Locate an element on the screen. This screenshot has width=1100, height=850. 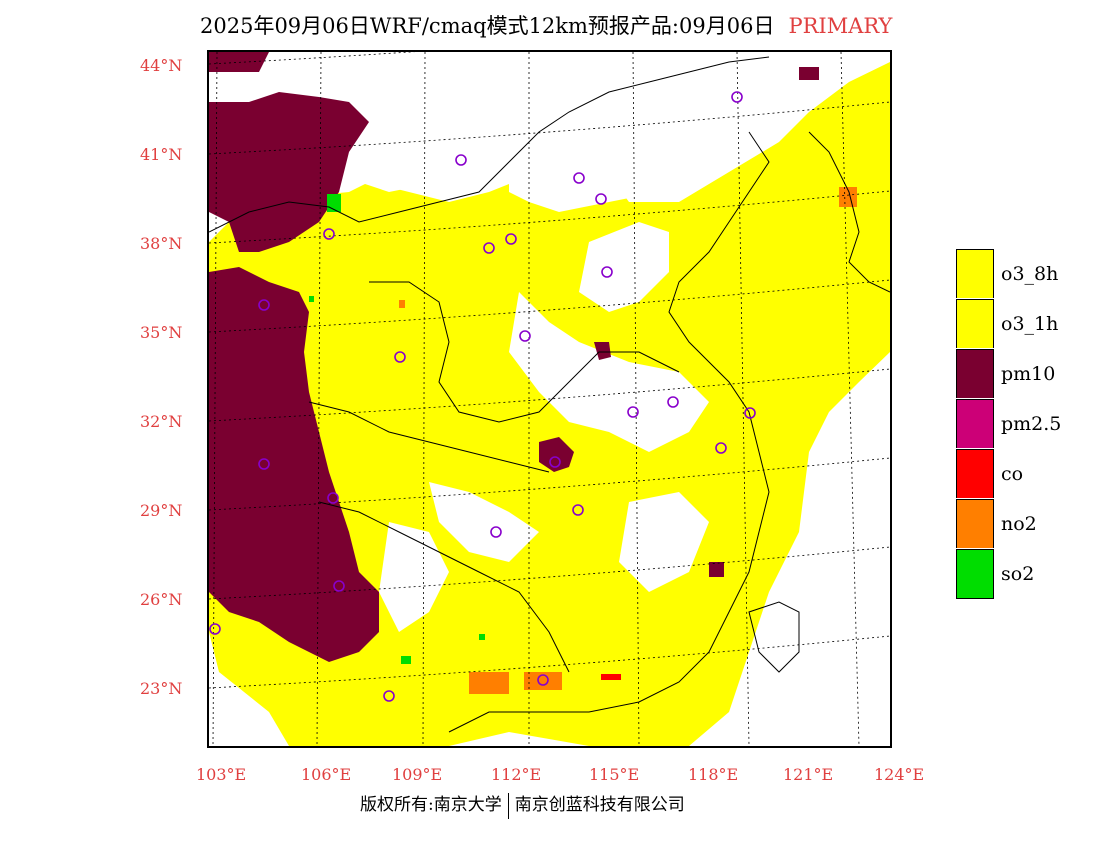
legend-item-so2: so2 is located at coordinates (1015, 574).